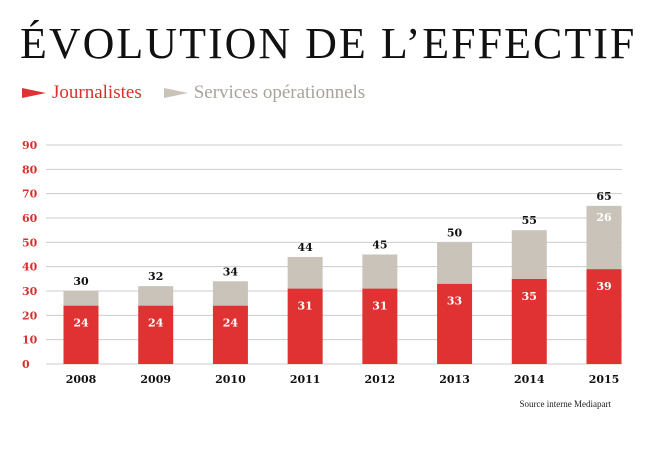  What do you see at coordinates (604, 217) in the screenshot?
I see `data-label-services-2015: 26` at bounding box center [604, 217].